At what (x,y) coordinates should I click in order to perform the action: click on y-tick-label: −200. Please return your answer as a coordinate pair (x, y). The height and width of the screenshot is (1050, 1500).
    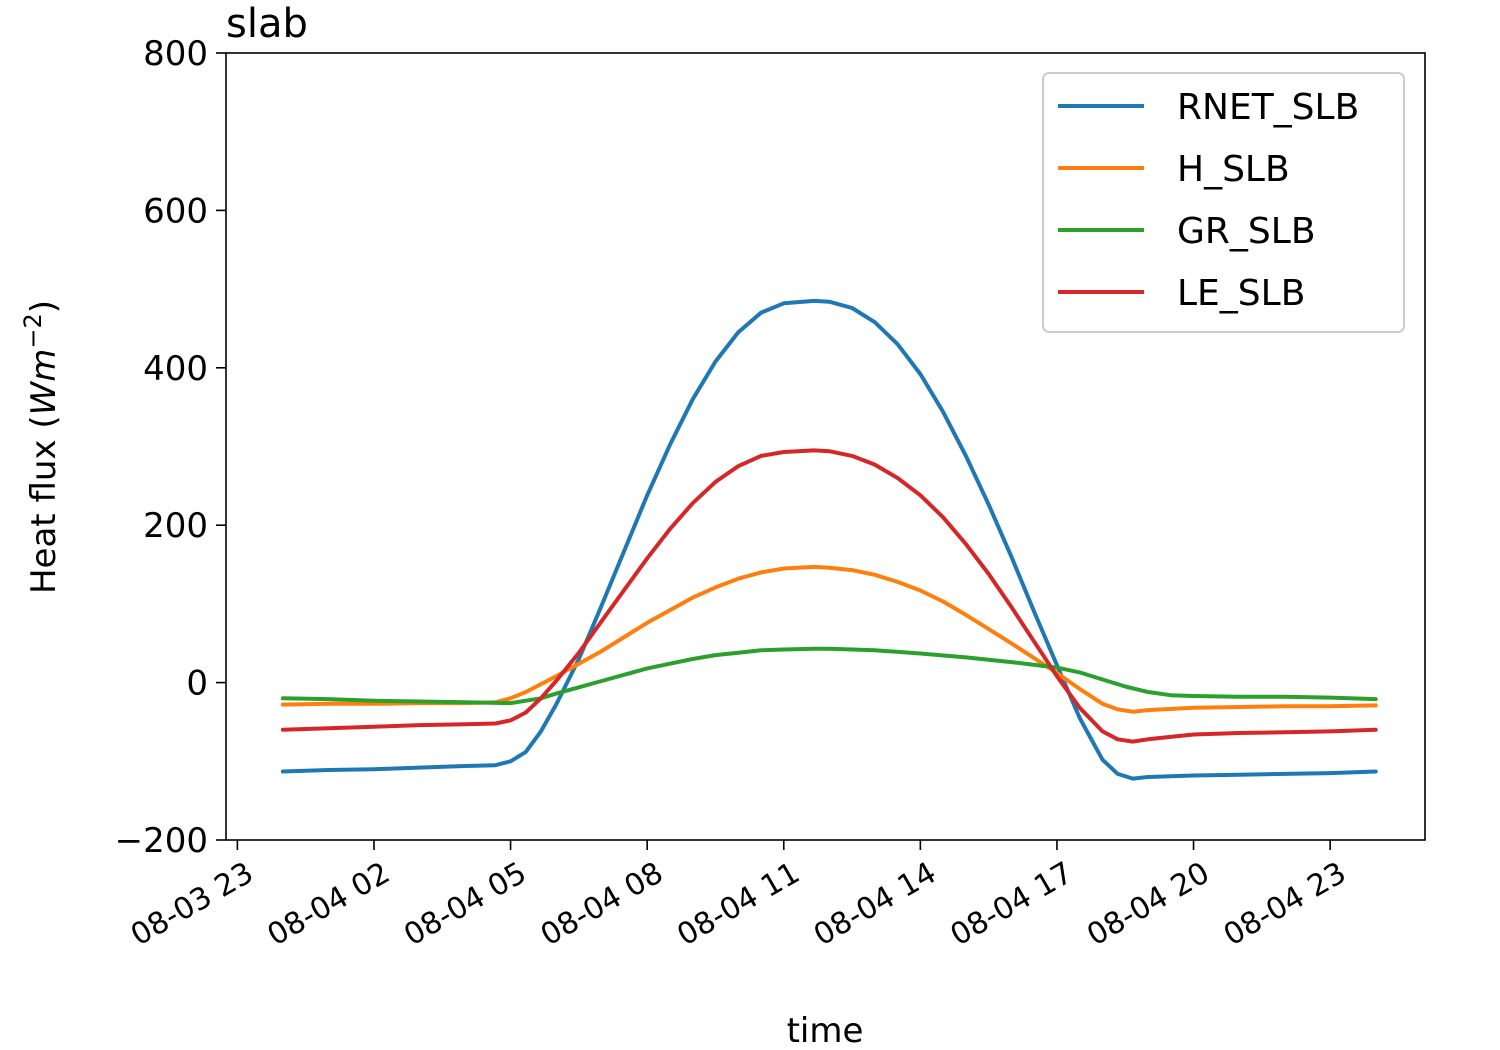
    Looking at the image, I should click on (161, 841).